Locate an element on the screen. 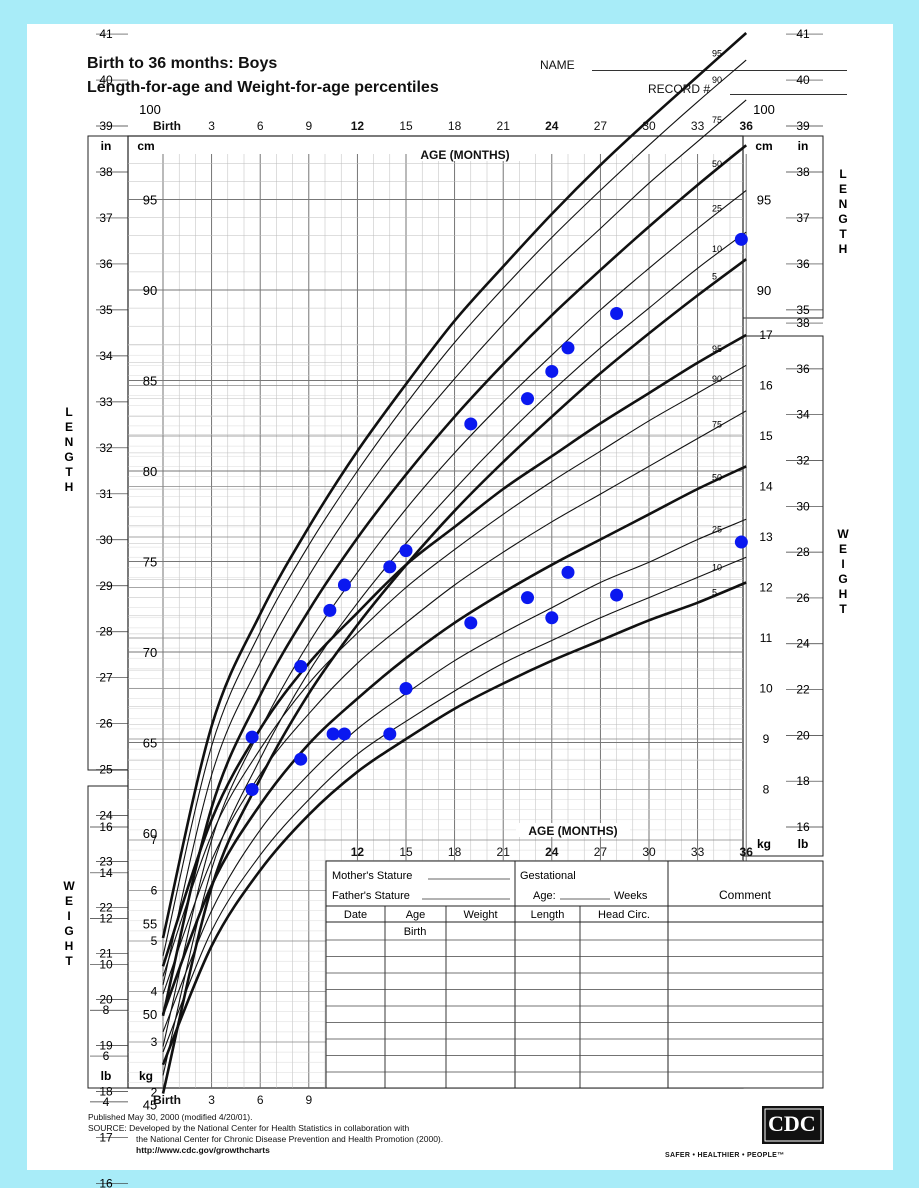 The image size is (919, 1188). left-kg-label: kg is located at coordinates (146, 1076).